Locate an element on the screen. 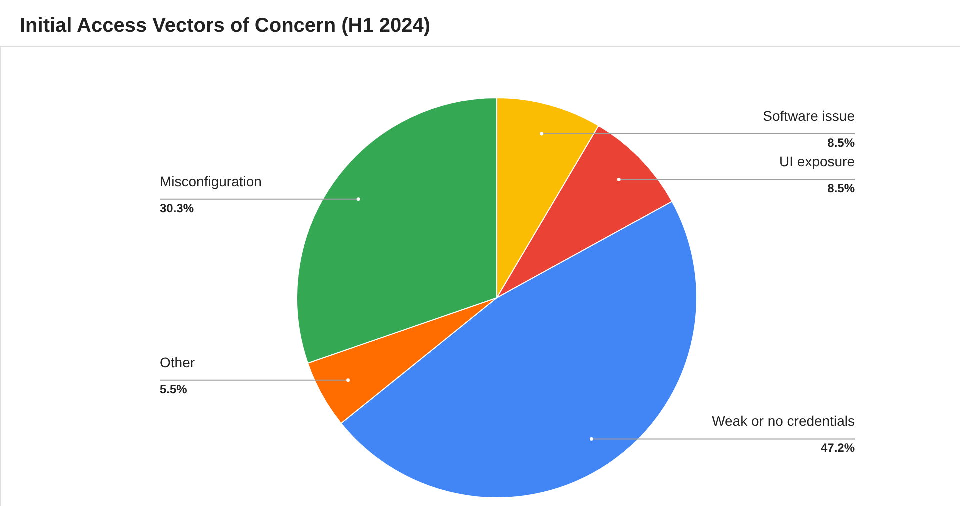 The width and height of the screenshot is (960, 506). data-label: 30.3% is located at coordinates (177, 208).